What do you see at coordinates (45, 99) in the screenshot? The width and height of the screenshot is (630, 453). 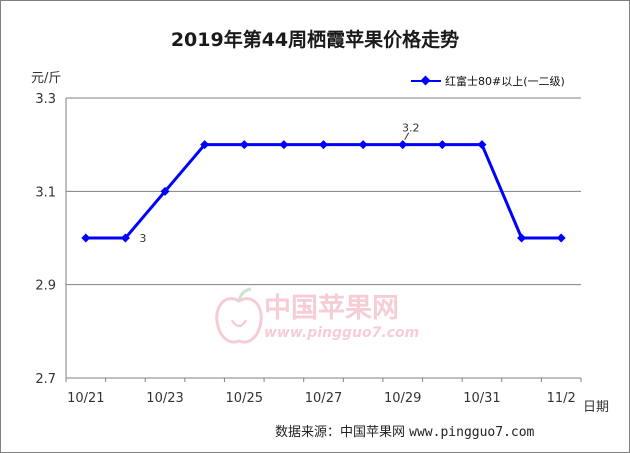 I see `y-tick-label: 3.3` at bounding box center [45, 99].